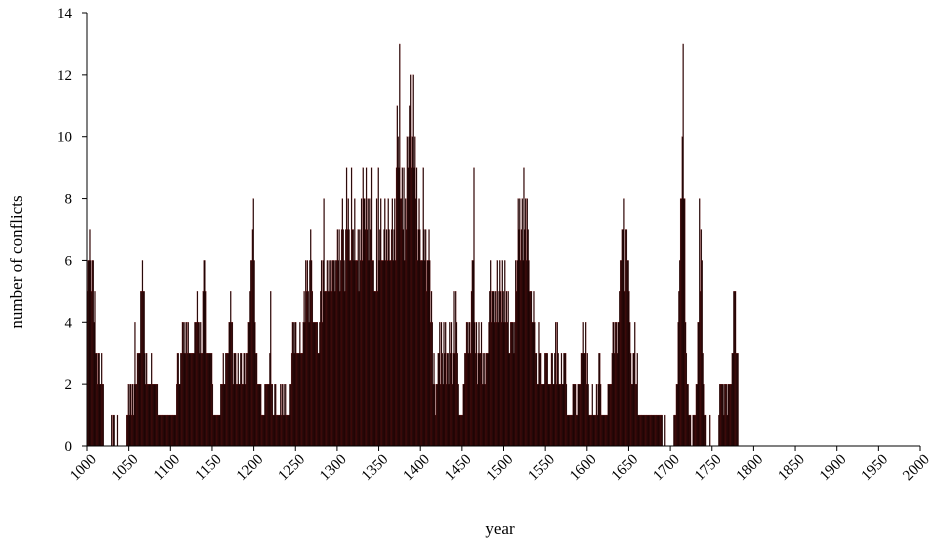  I want to click on x-tick-label: 1450, so click(458, 468).